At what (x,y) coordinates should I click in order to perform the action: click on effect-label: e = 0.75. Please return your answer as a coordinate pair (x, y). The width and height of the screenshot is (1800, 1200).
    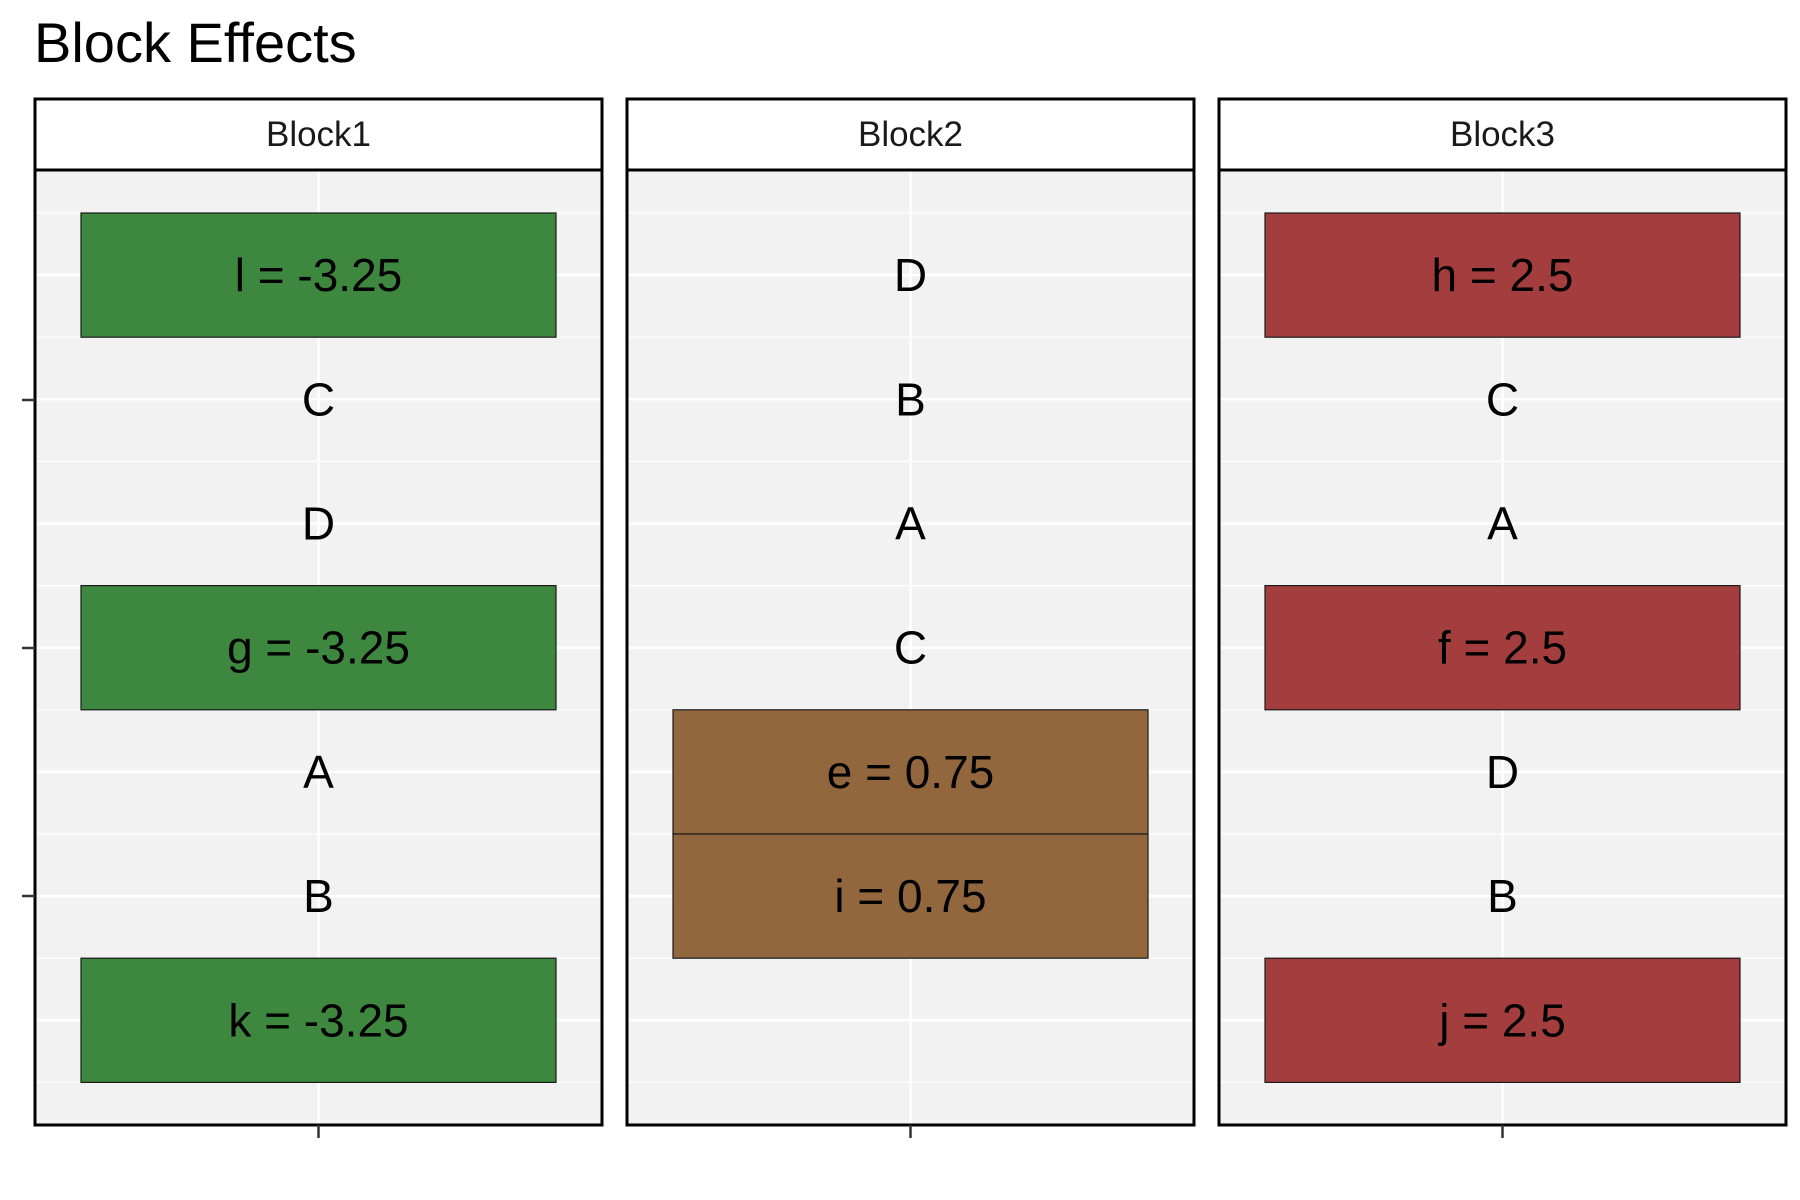
    Looking at the image, I should click on (911, 772).